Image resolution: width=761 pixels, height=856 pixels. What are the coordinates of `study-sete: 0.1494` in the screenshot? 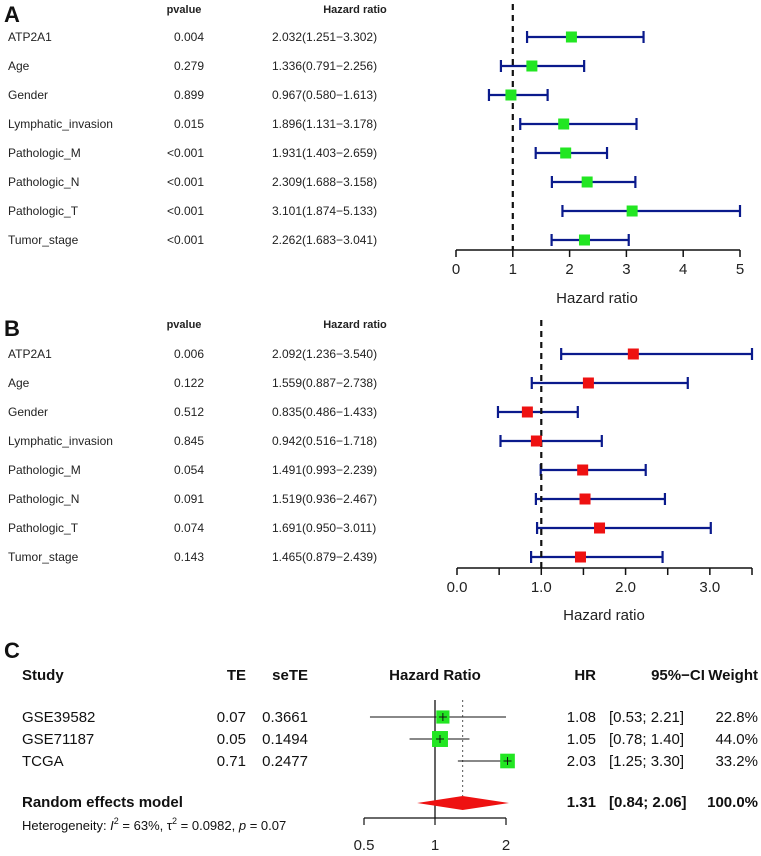 It's located at (285, 739).